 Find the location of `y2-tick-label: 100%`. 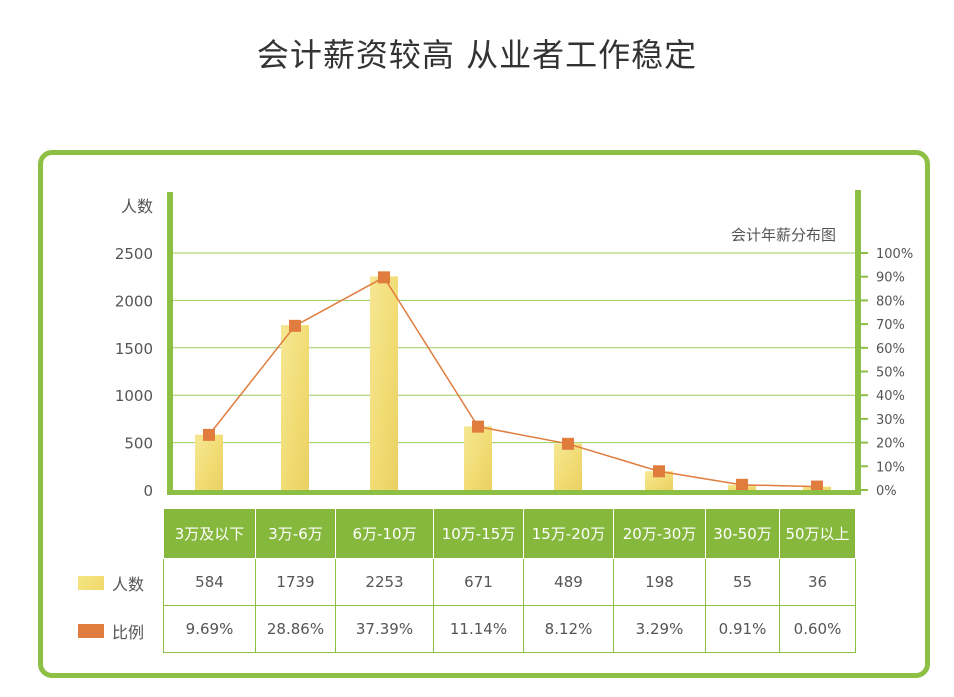

y2-tick-label: 100% is located at coordinates (894, 254).